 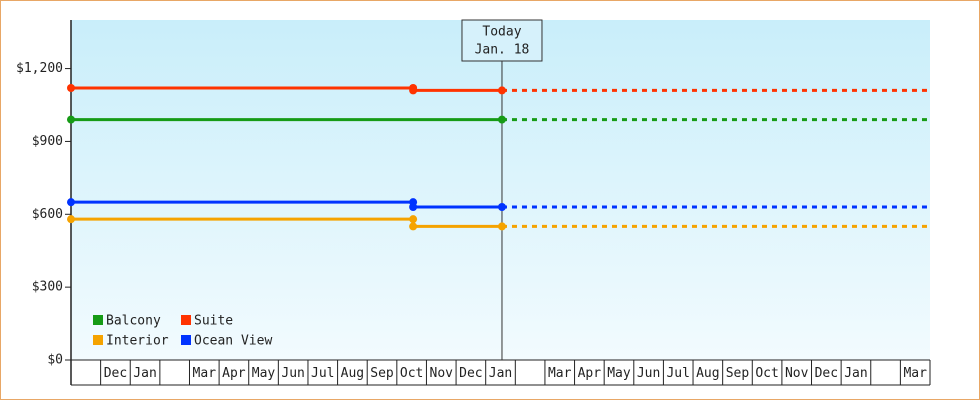 I want to click on y-tick-label: $0, so click(x=55, y=360).